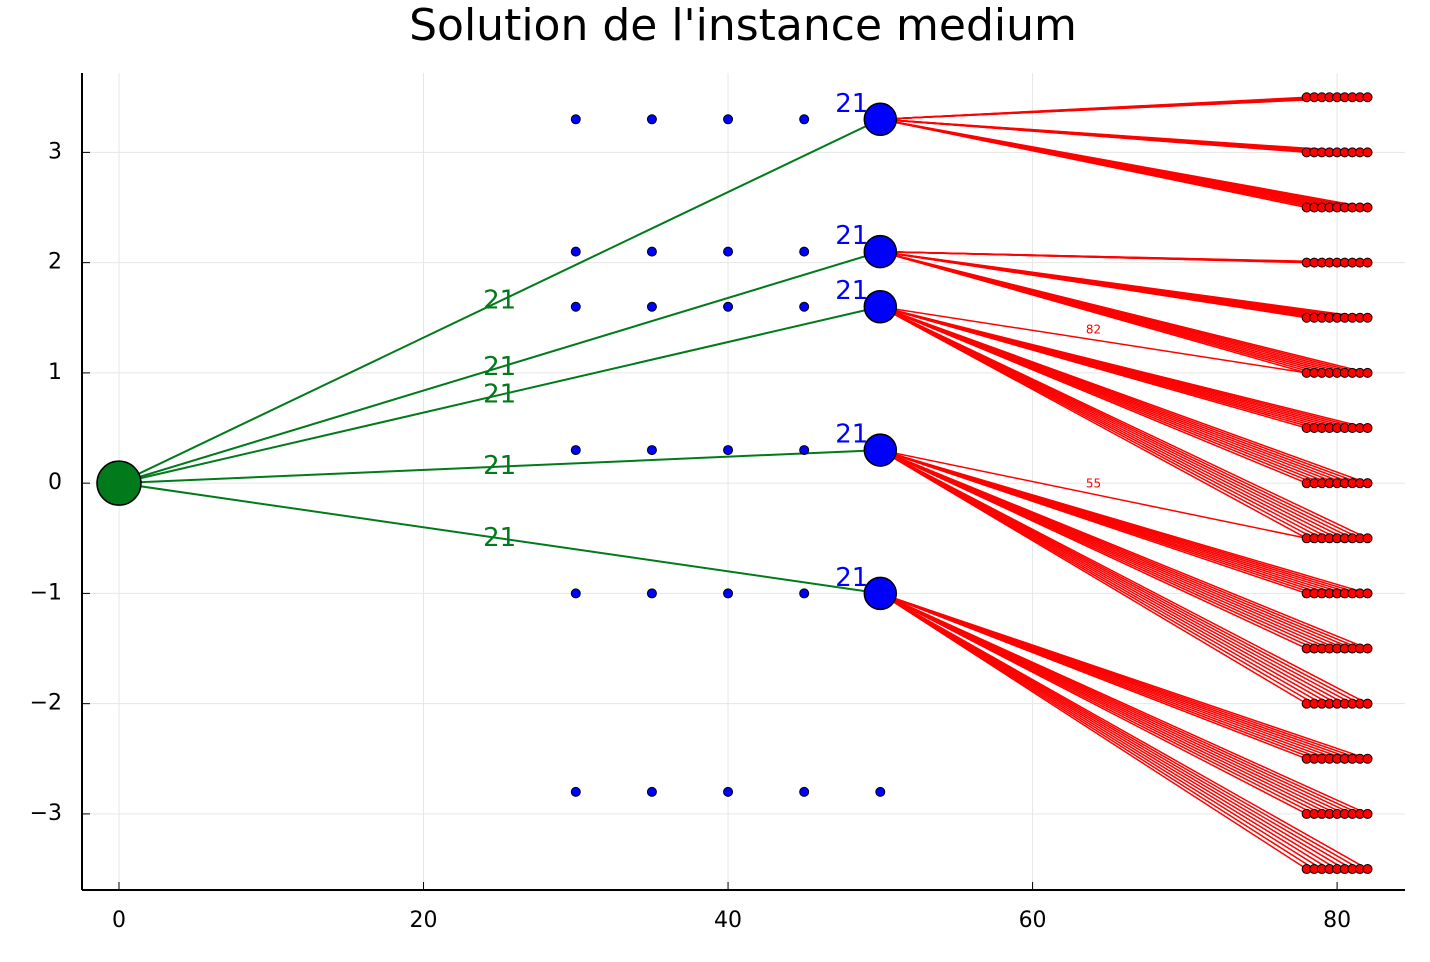 This screenshot has width=1430, height=962. What do you see at coordinates (1033, 920) in the screenshot?
I see `x-tick-label: 60` at bounding box center [1033, 920].